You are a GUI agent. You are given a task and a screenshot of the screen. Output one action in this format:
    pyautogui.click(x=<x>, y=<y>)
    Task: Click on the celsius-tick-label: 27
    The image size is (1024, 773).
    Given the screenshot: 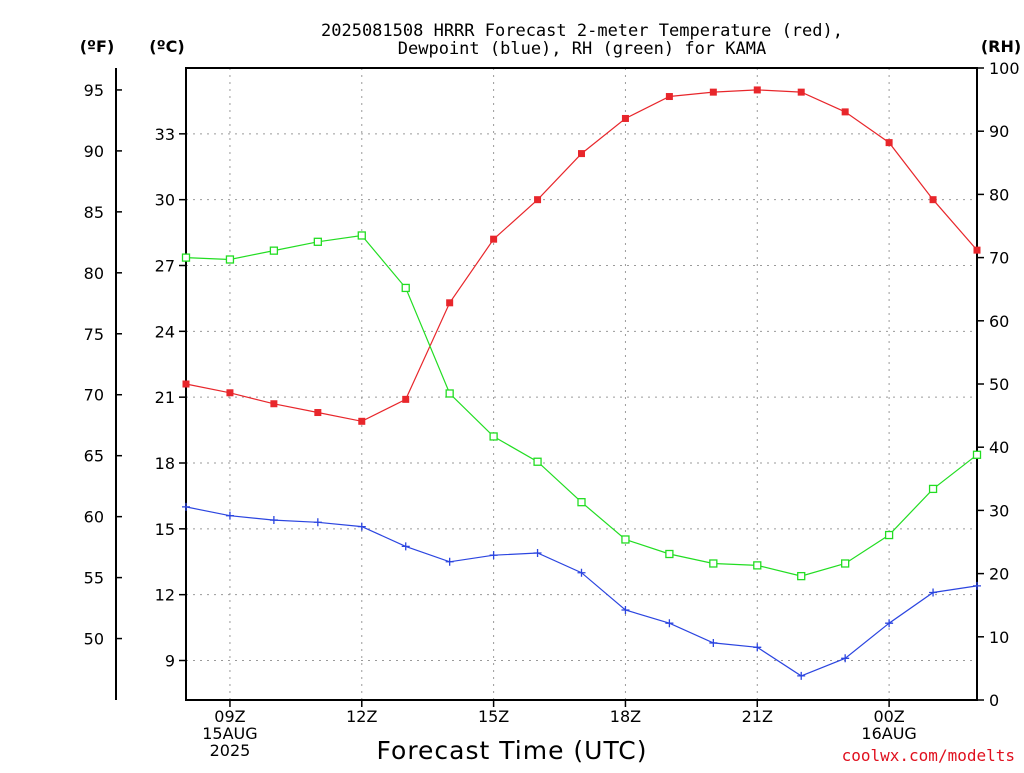 What is the action you would take?
    pyautogui.click(x=165, y=266)
    